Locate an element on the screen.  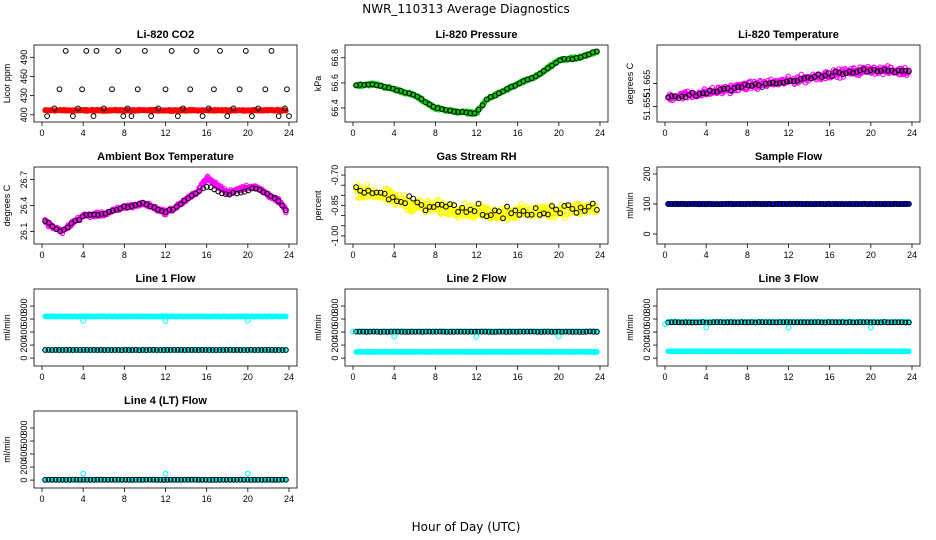
y-tick-label: 66.6 is located at coordinates (335, 83).